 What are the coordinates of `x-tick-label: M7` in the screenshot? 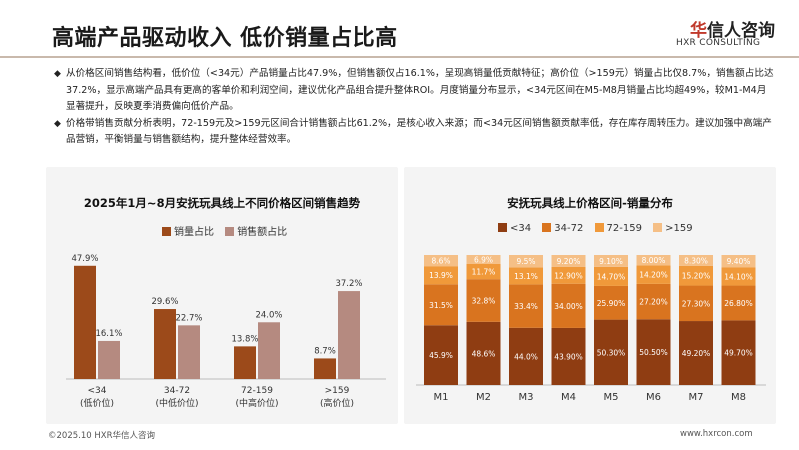 It's located at (696, 397).